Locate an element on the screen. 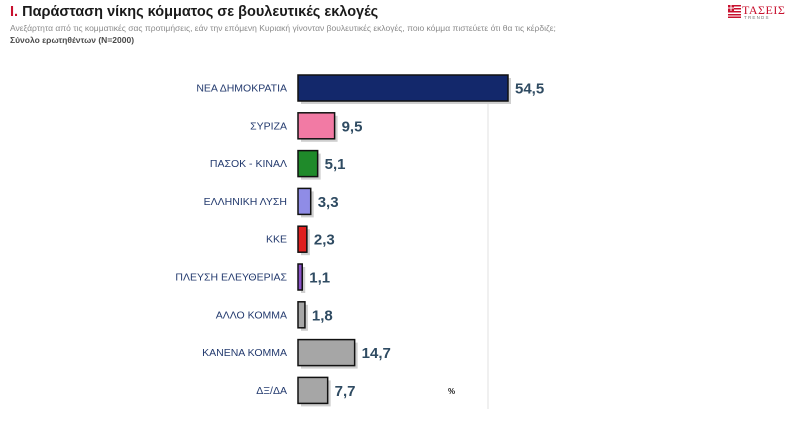 The width and height of the screenshot is (789, 421). bar-group: ΔΞ/ΔΑ 7,7 is located at coordinates (306, 391).